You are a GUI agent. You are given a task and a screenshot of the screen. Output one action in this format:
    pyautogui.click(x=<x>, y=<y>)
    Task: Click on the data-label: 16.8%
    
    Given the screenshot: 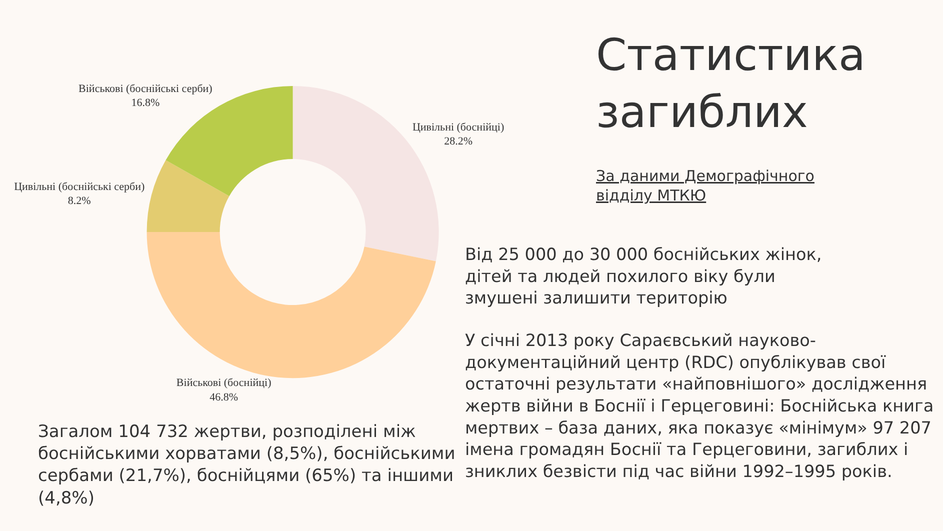 What is the action you would take?
    pyautogui.click(x=145, y=103)
    